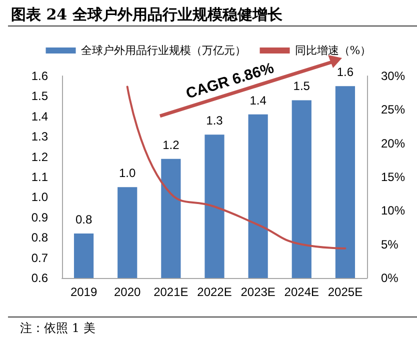  Describe the element at coordinates (127, 173) in the screenshot. I see `data-label: 1.0` at that location.